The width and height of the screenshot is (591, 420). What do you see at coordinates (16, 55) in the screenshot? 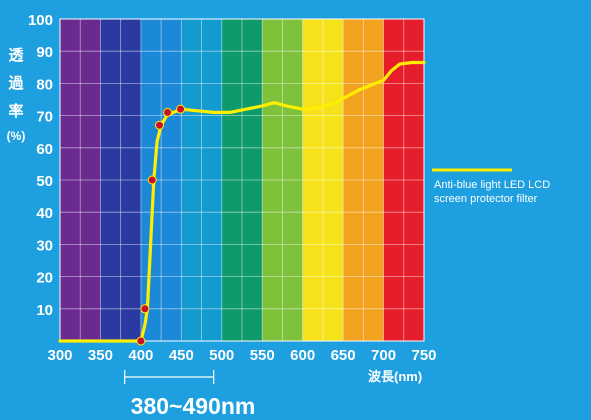
I see `y-axis-label-line-0: 透` at bounding box center [16, 55].